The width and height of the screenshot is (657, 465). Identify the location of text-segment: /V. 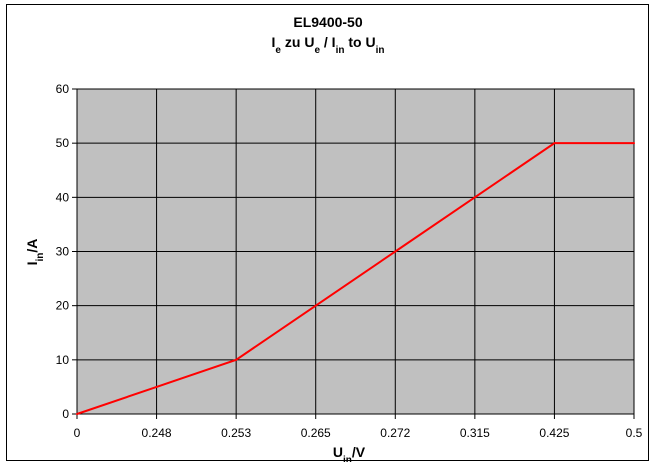
(359, 452).